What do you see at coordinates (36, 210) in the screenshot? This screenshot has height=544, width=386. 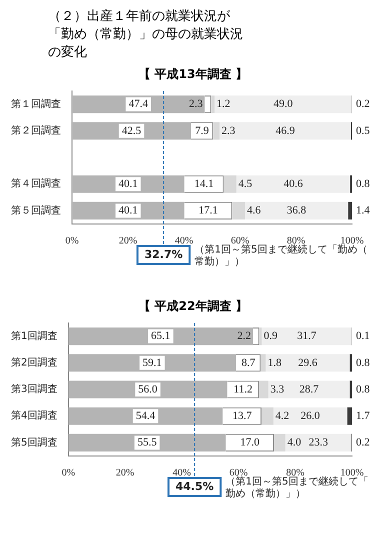 I see `y-tick-label: 第５回調査` at bounding box center [36, 210].